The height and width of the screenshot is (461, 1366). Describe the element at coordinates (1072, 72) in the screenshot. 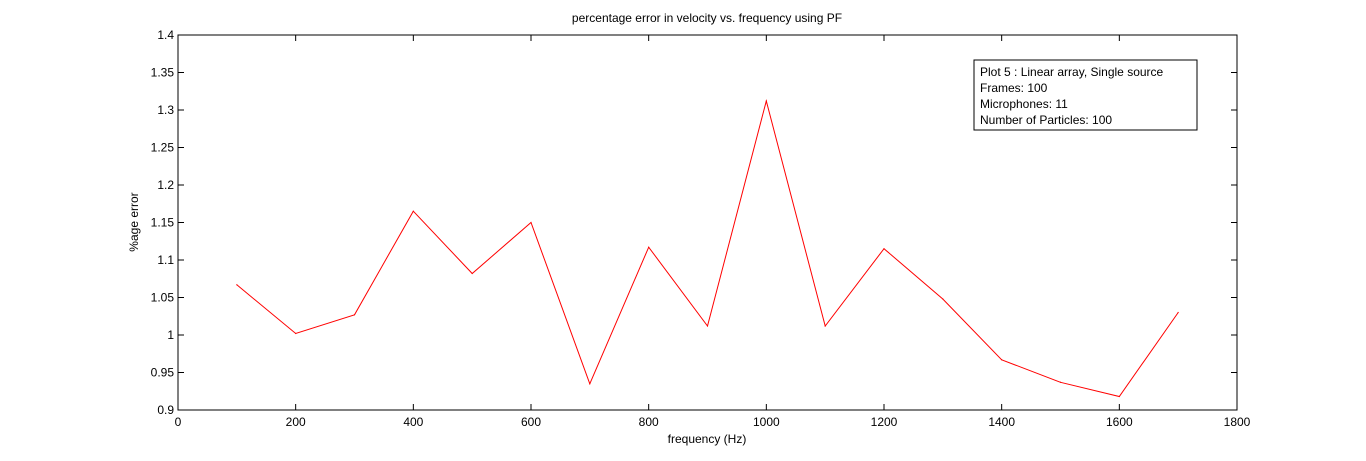

I see `legend-line-plot: Plot 5 : Linear array, Single source` at that location.